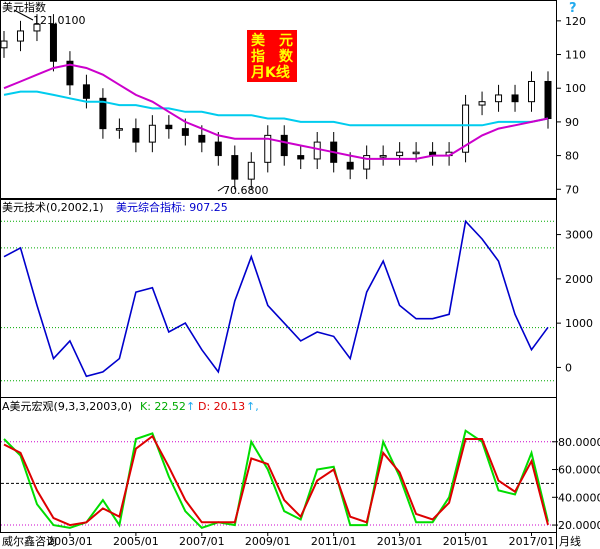  Describe the element at coordinates (202, 541) in the screenshot. I see `xtick-label: 2007/01` at that location.